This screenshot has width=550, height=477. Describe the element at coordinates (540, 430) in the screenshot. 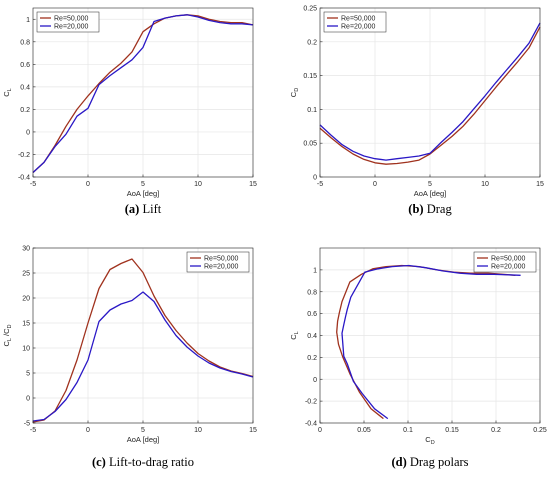

I see `x-tick-label: 0.25` at that location.